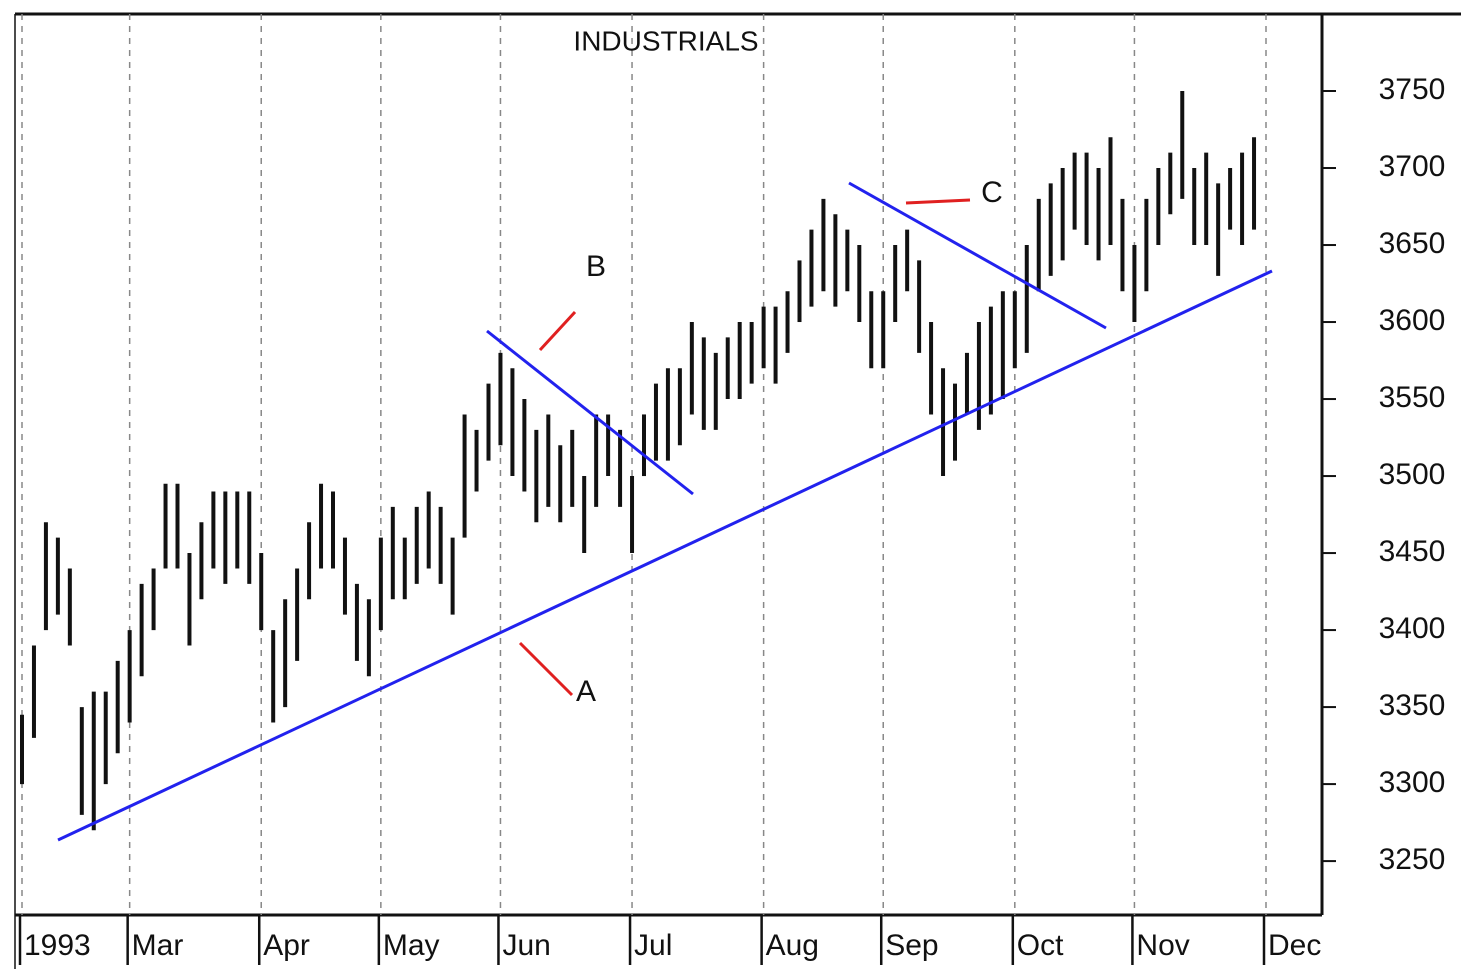 Image resolution: width=1461 pixels, height=969 pixels. Describe the element at coordinates (992, 192) in the screenshot. I see `annotation: C` at that location.